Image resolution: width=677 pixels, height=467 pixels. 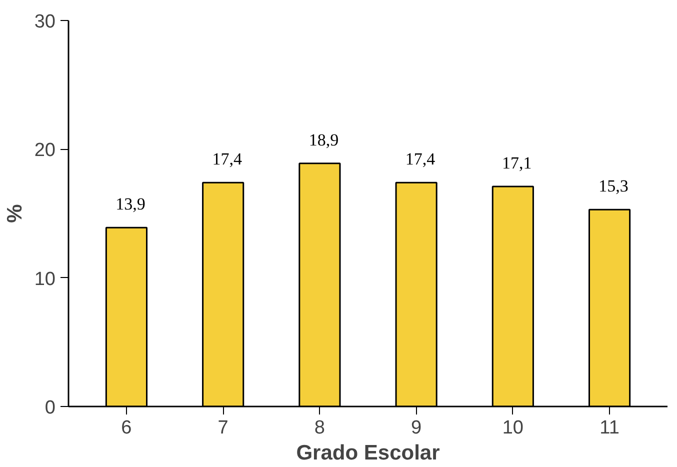 I want to click on x-tick-label: 6, so click(x=126, y=428).